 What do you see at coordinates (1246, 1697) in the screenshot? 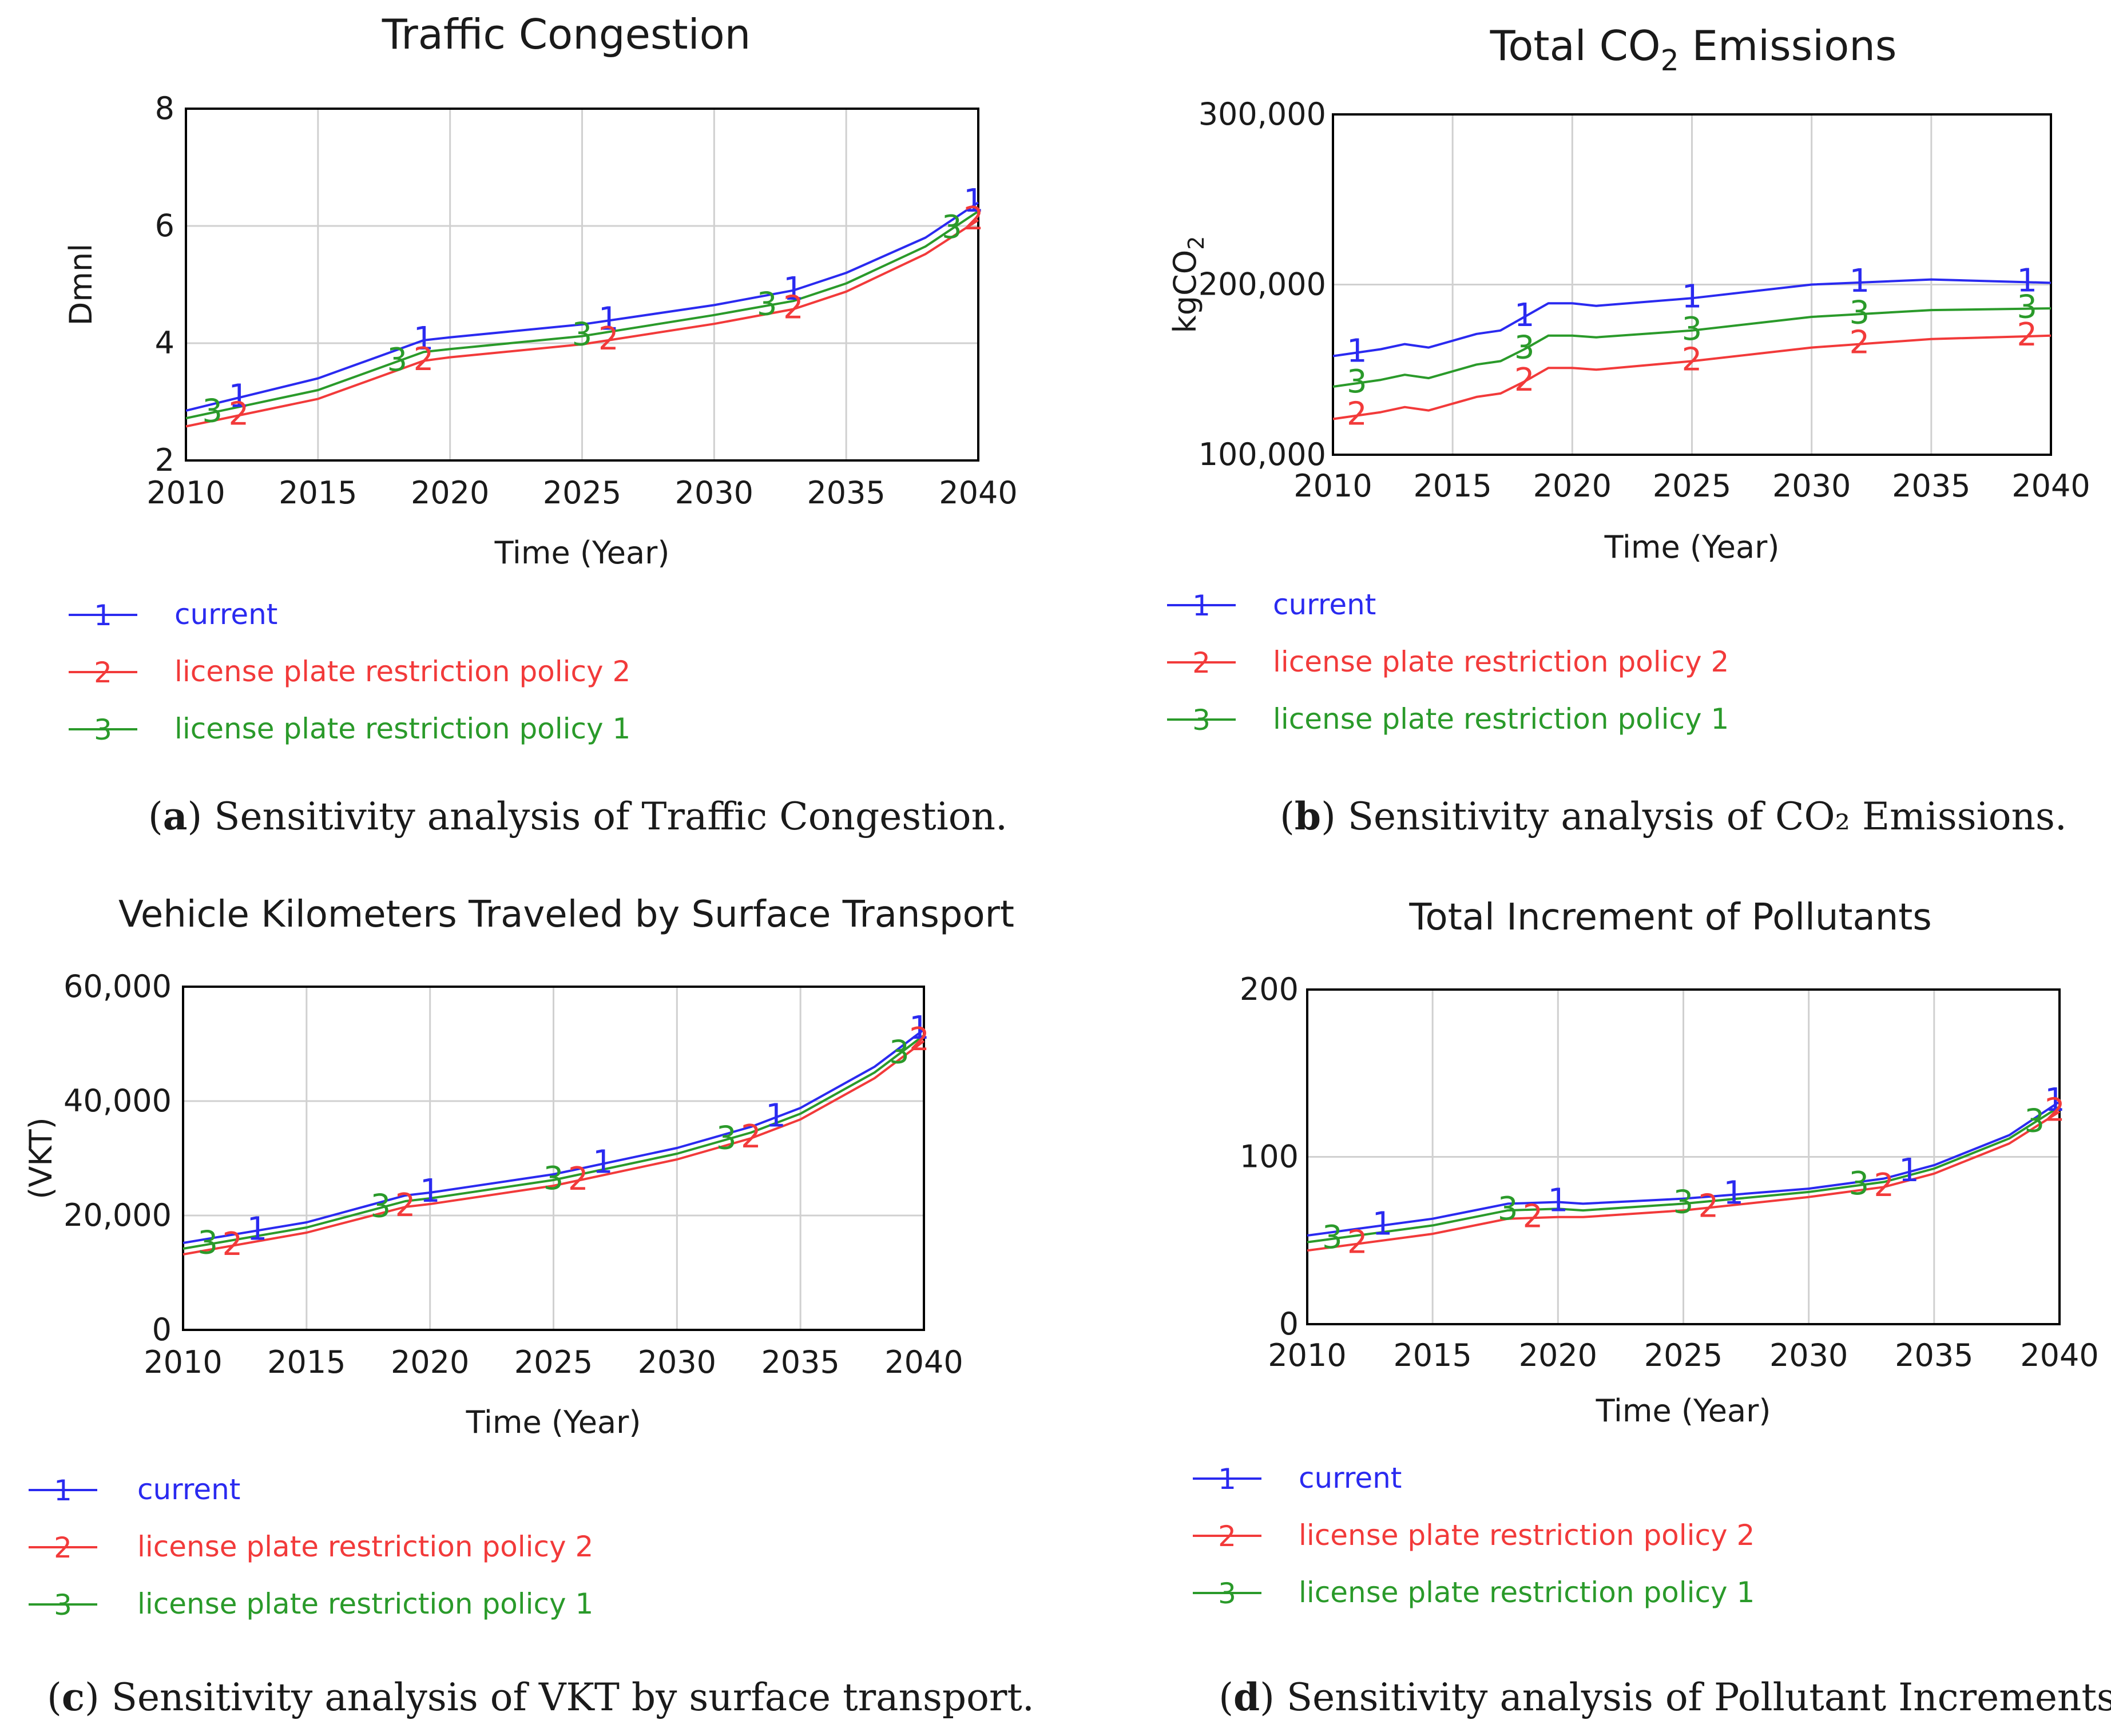
I see `caption-letter: d` at bounding box center [1246, 1697].